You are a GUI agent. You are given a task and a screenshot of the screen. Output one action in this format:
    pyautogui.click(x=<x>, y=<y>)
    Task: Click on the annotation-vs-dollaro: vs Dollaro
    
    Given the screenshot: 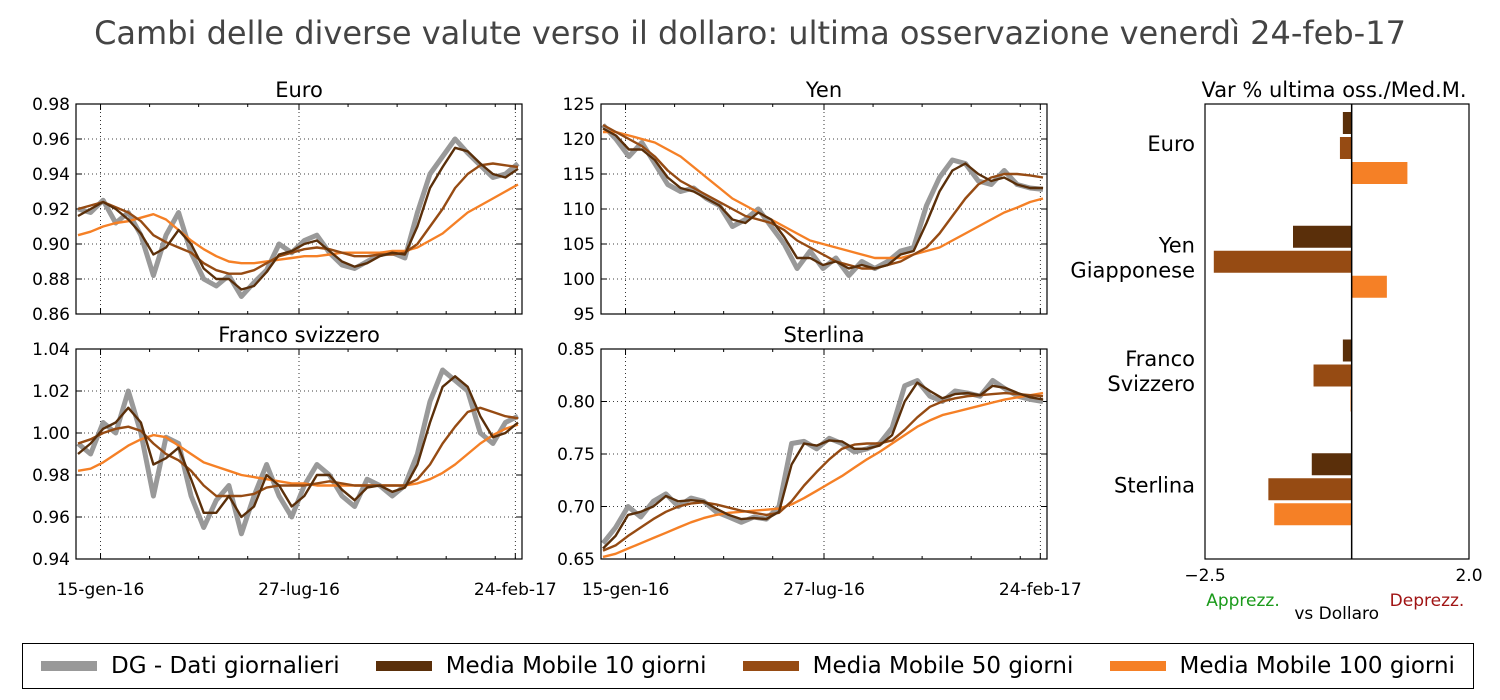 What is the action you would take?
    pyautogui.click(x=1336, y=614)
    